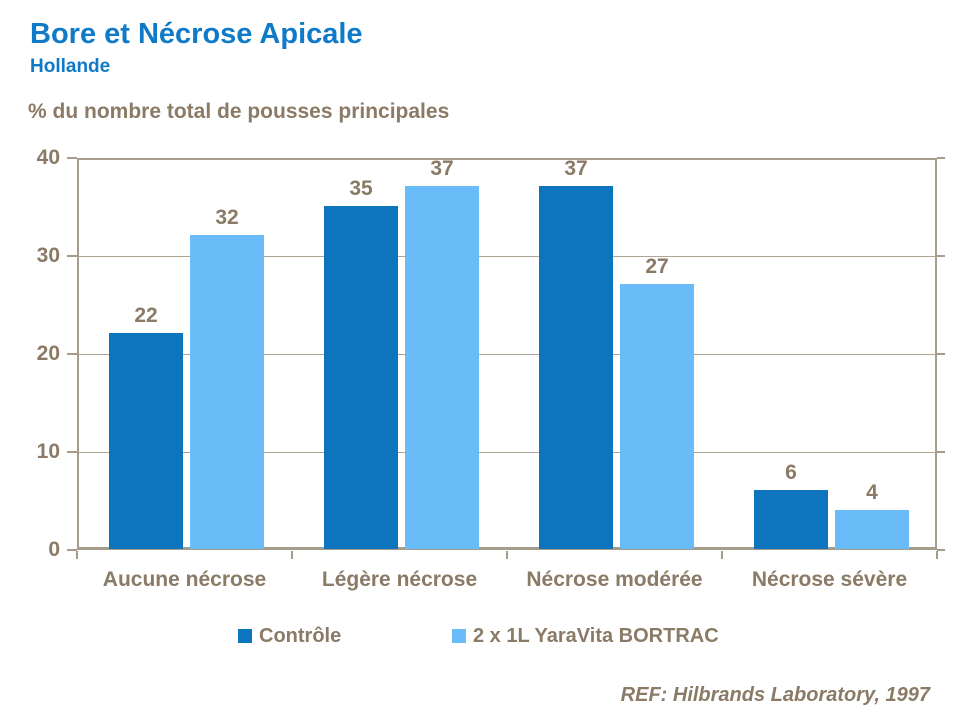 The height and width of the screenshot is (720, 960). What do you see at coordinates (361, 188) in the screenshot?
I see `bar-value-label: 35` at bounding box center [361, 188].